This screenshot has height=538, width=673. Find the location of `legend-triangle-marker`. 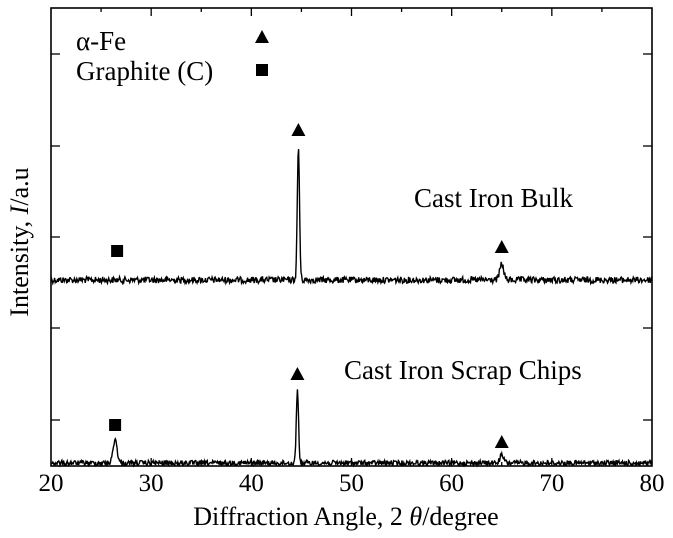

legend-triangle-marker is located at coordinates (262, 36).